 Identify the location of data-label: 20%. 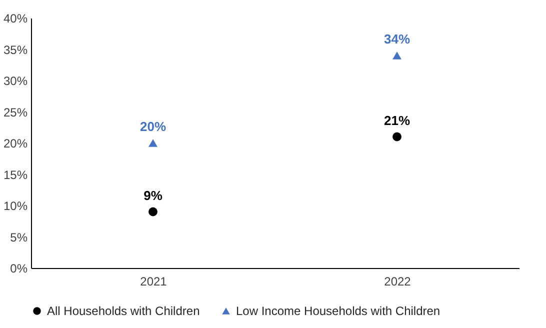
(153, 126).